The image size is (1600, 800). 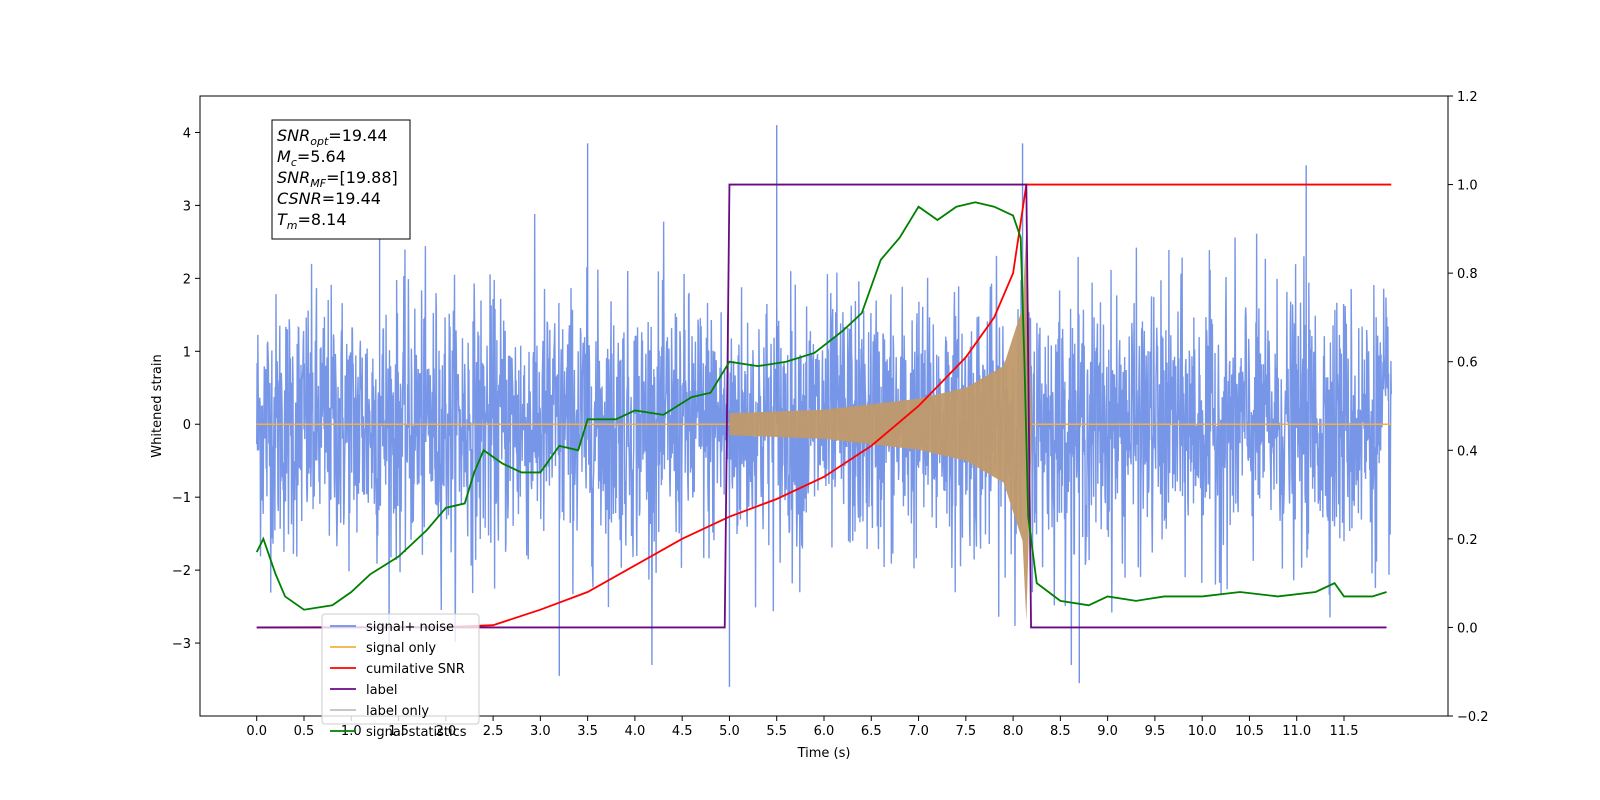 I want to click on y-left-tick-label: −3, so click(x=181, y=644).